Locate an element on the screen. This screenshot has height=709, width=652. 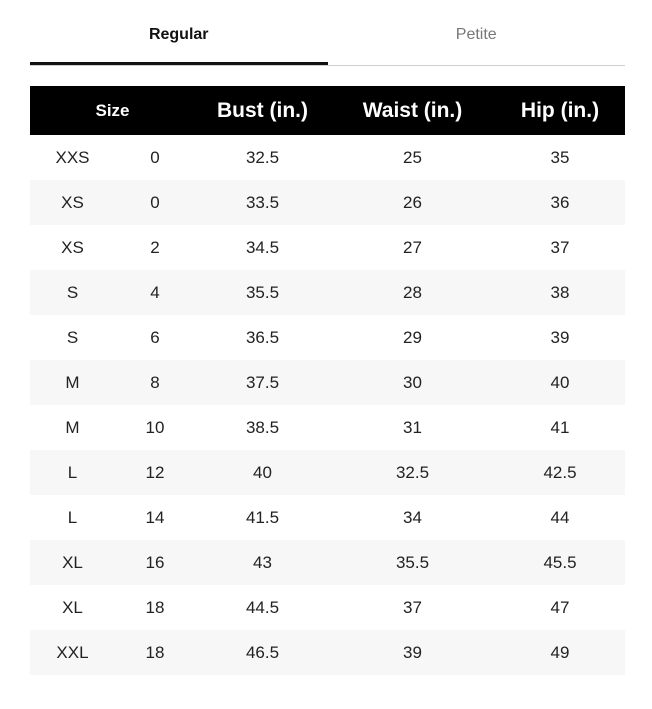
table-header-row: Size Bust (in.) Waist (in.) Hip (in.) is located at coordinates (327, 110).